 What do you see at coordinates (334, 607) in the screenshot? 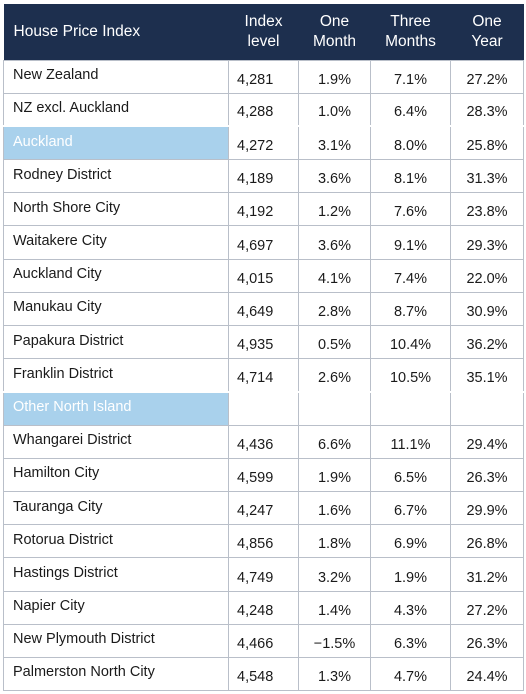
I see `row-one-month: 1.4%` at bounding box center [334, 607].